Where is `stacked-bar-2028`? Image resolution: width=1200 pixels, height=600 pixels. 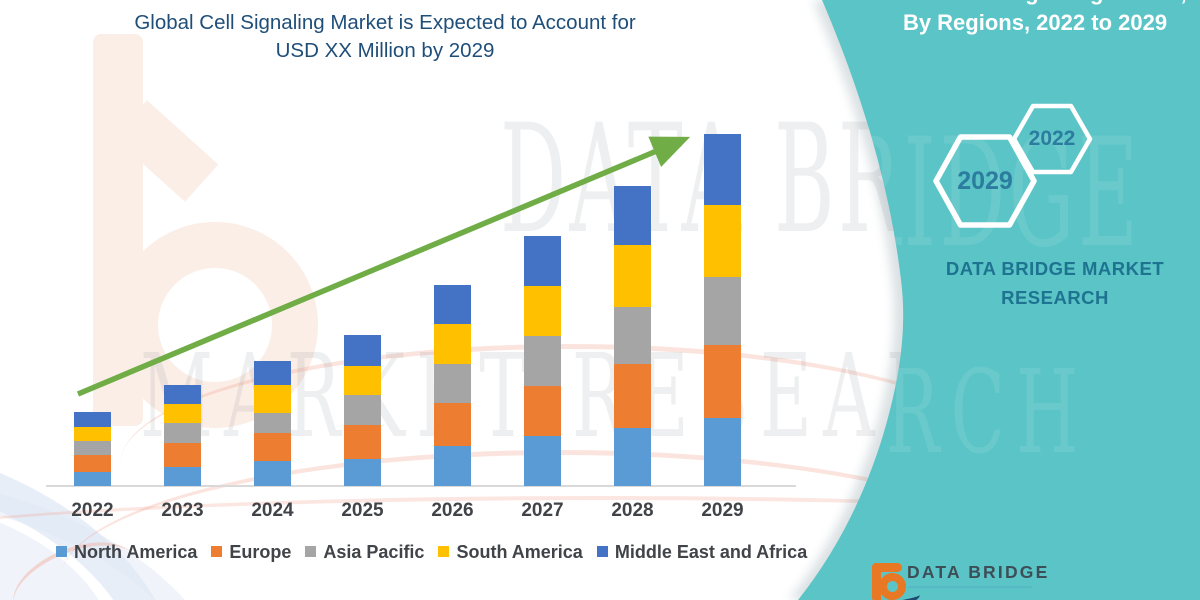 stacked-bar-2028 is located at coordinates (632, 336).